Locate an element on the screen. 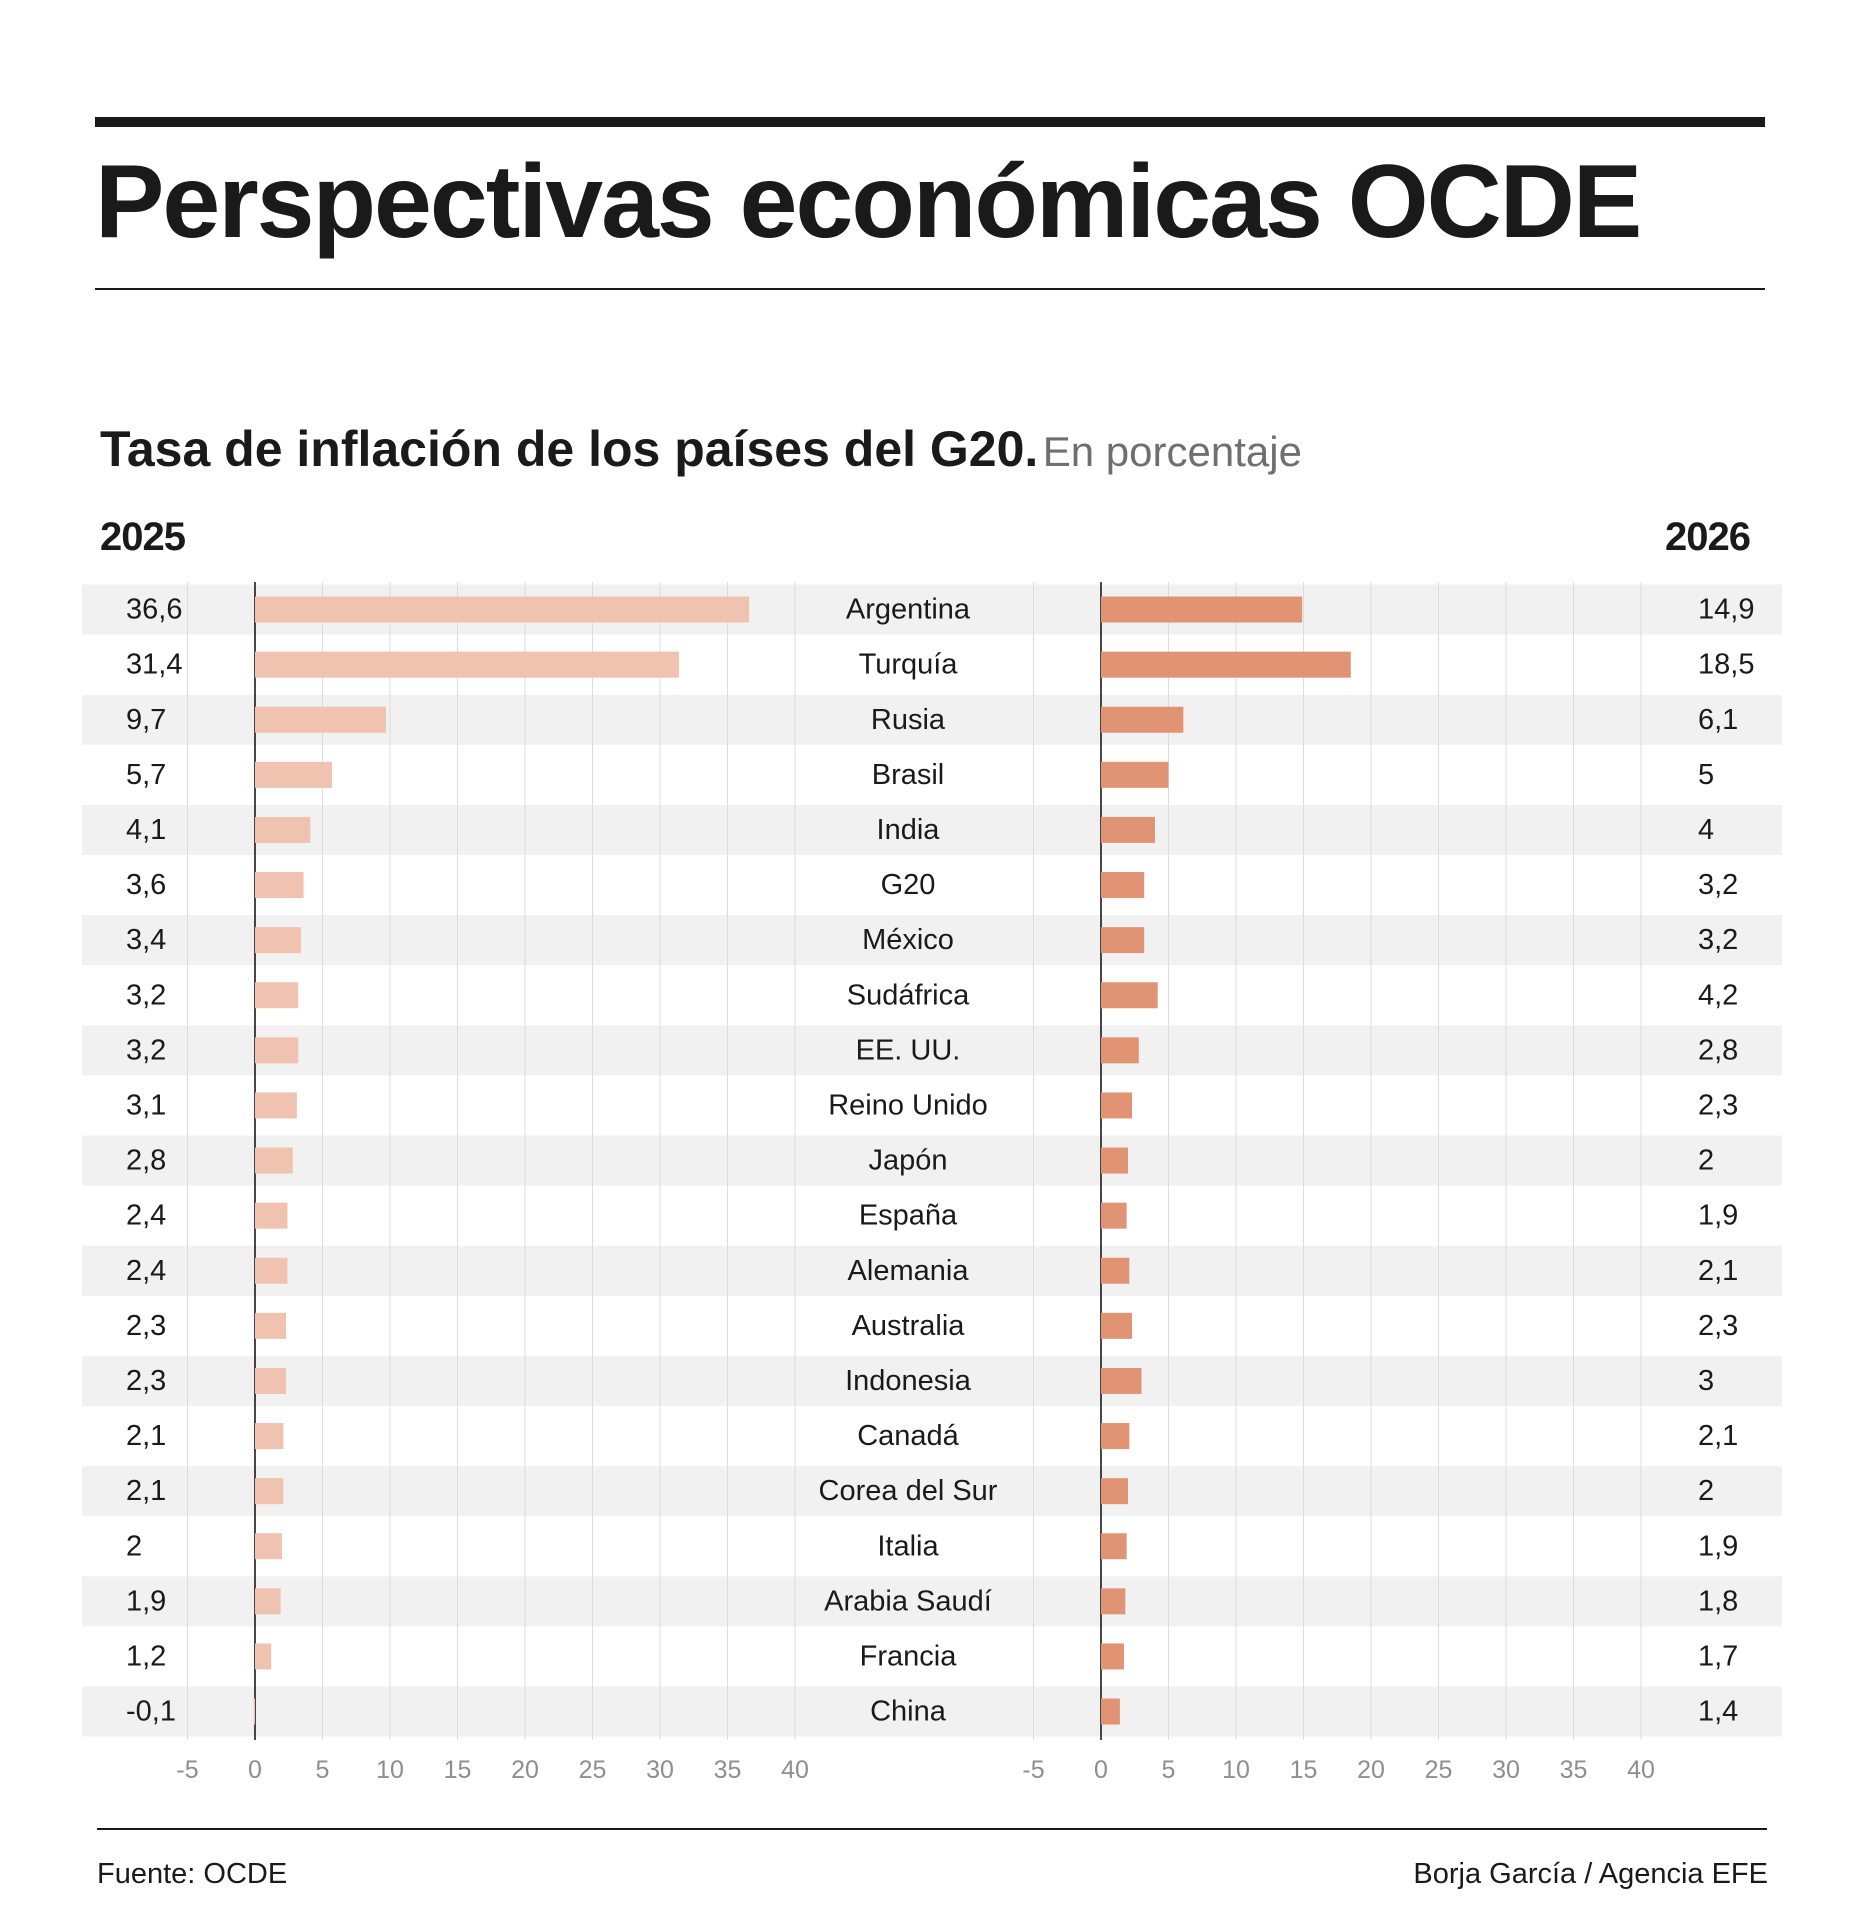  bar-2025-corea-del-sur is located at coordinates (269, 1491).